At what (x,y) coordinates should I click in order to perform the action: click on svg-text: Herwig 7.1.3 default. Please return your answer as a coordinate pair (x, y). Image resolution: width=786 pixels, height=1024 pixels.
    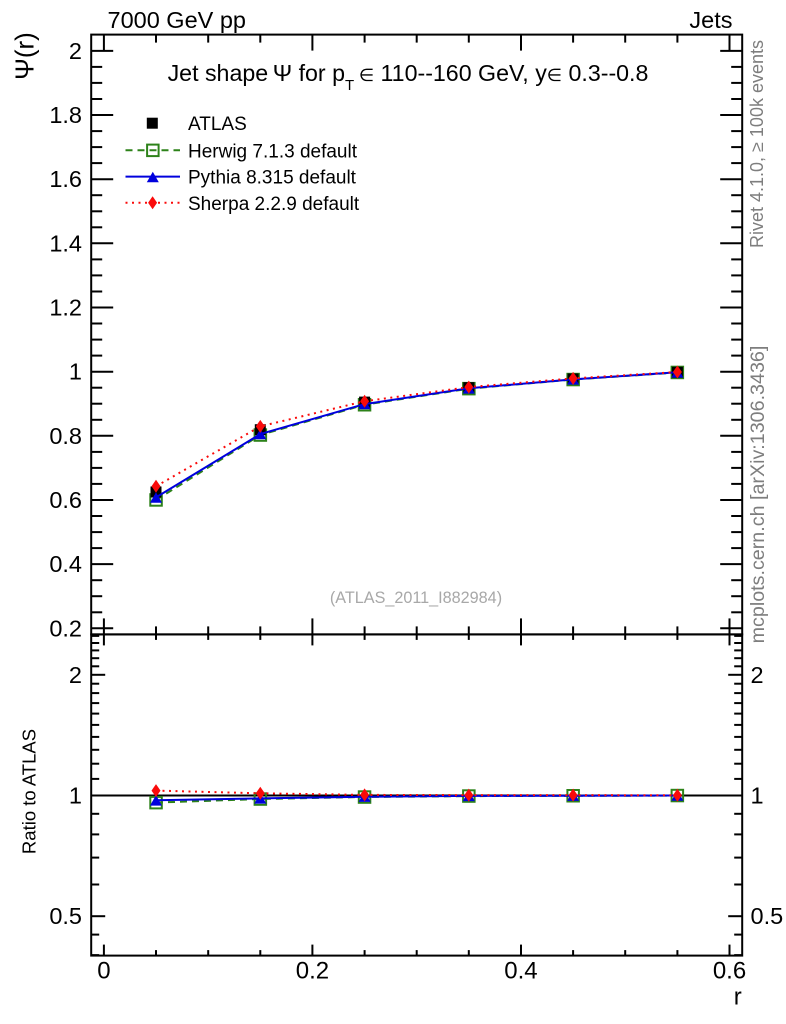
    Looking at the image, I should click on (273, 151).